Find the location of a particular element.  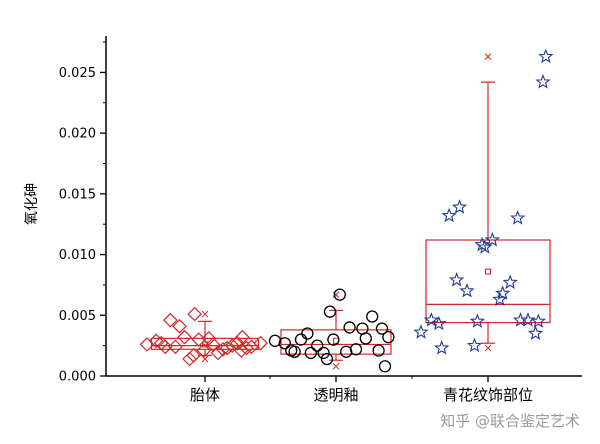

y-tick-label: 0.000 is located at coordinates (77, 377).